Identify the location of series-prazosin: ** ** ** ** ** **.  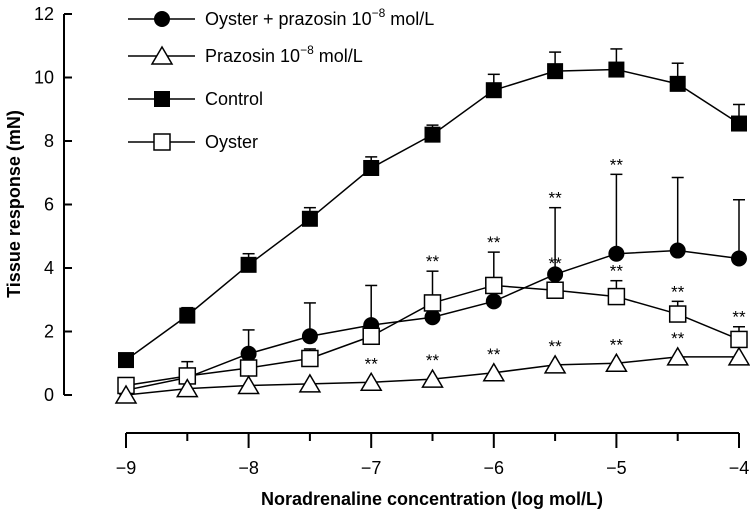
(432, 366).